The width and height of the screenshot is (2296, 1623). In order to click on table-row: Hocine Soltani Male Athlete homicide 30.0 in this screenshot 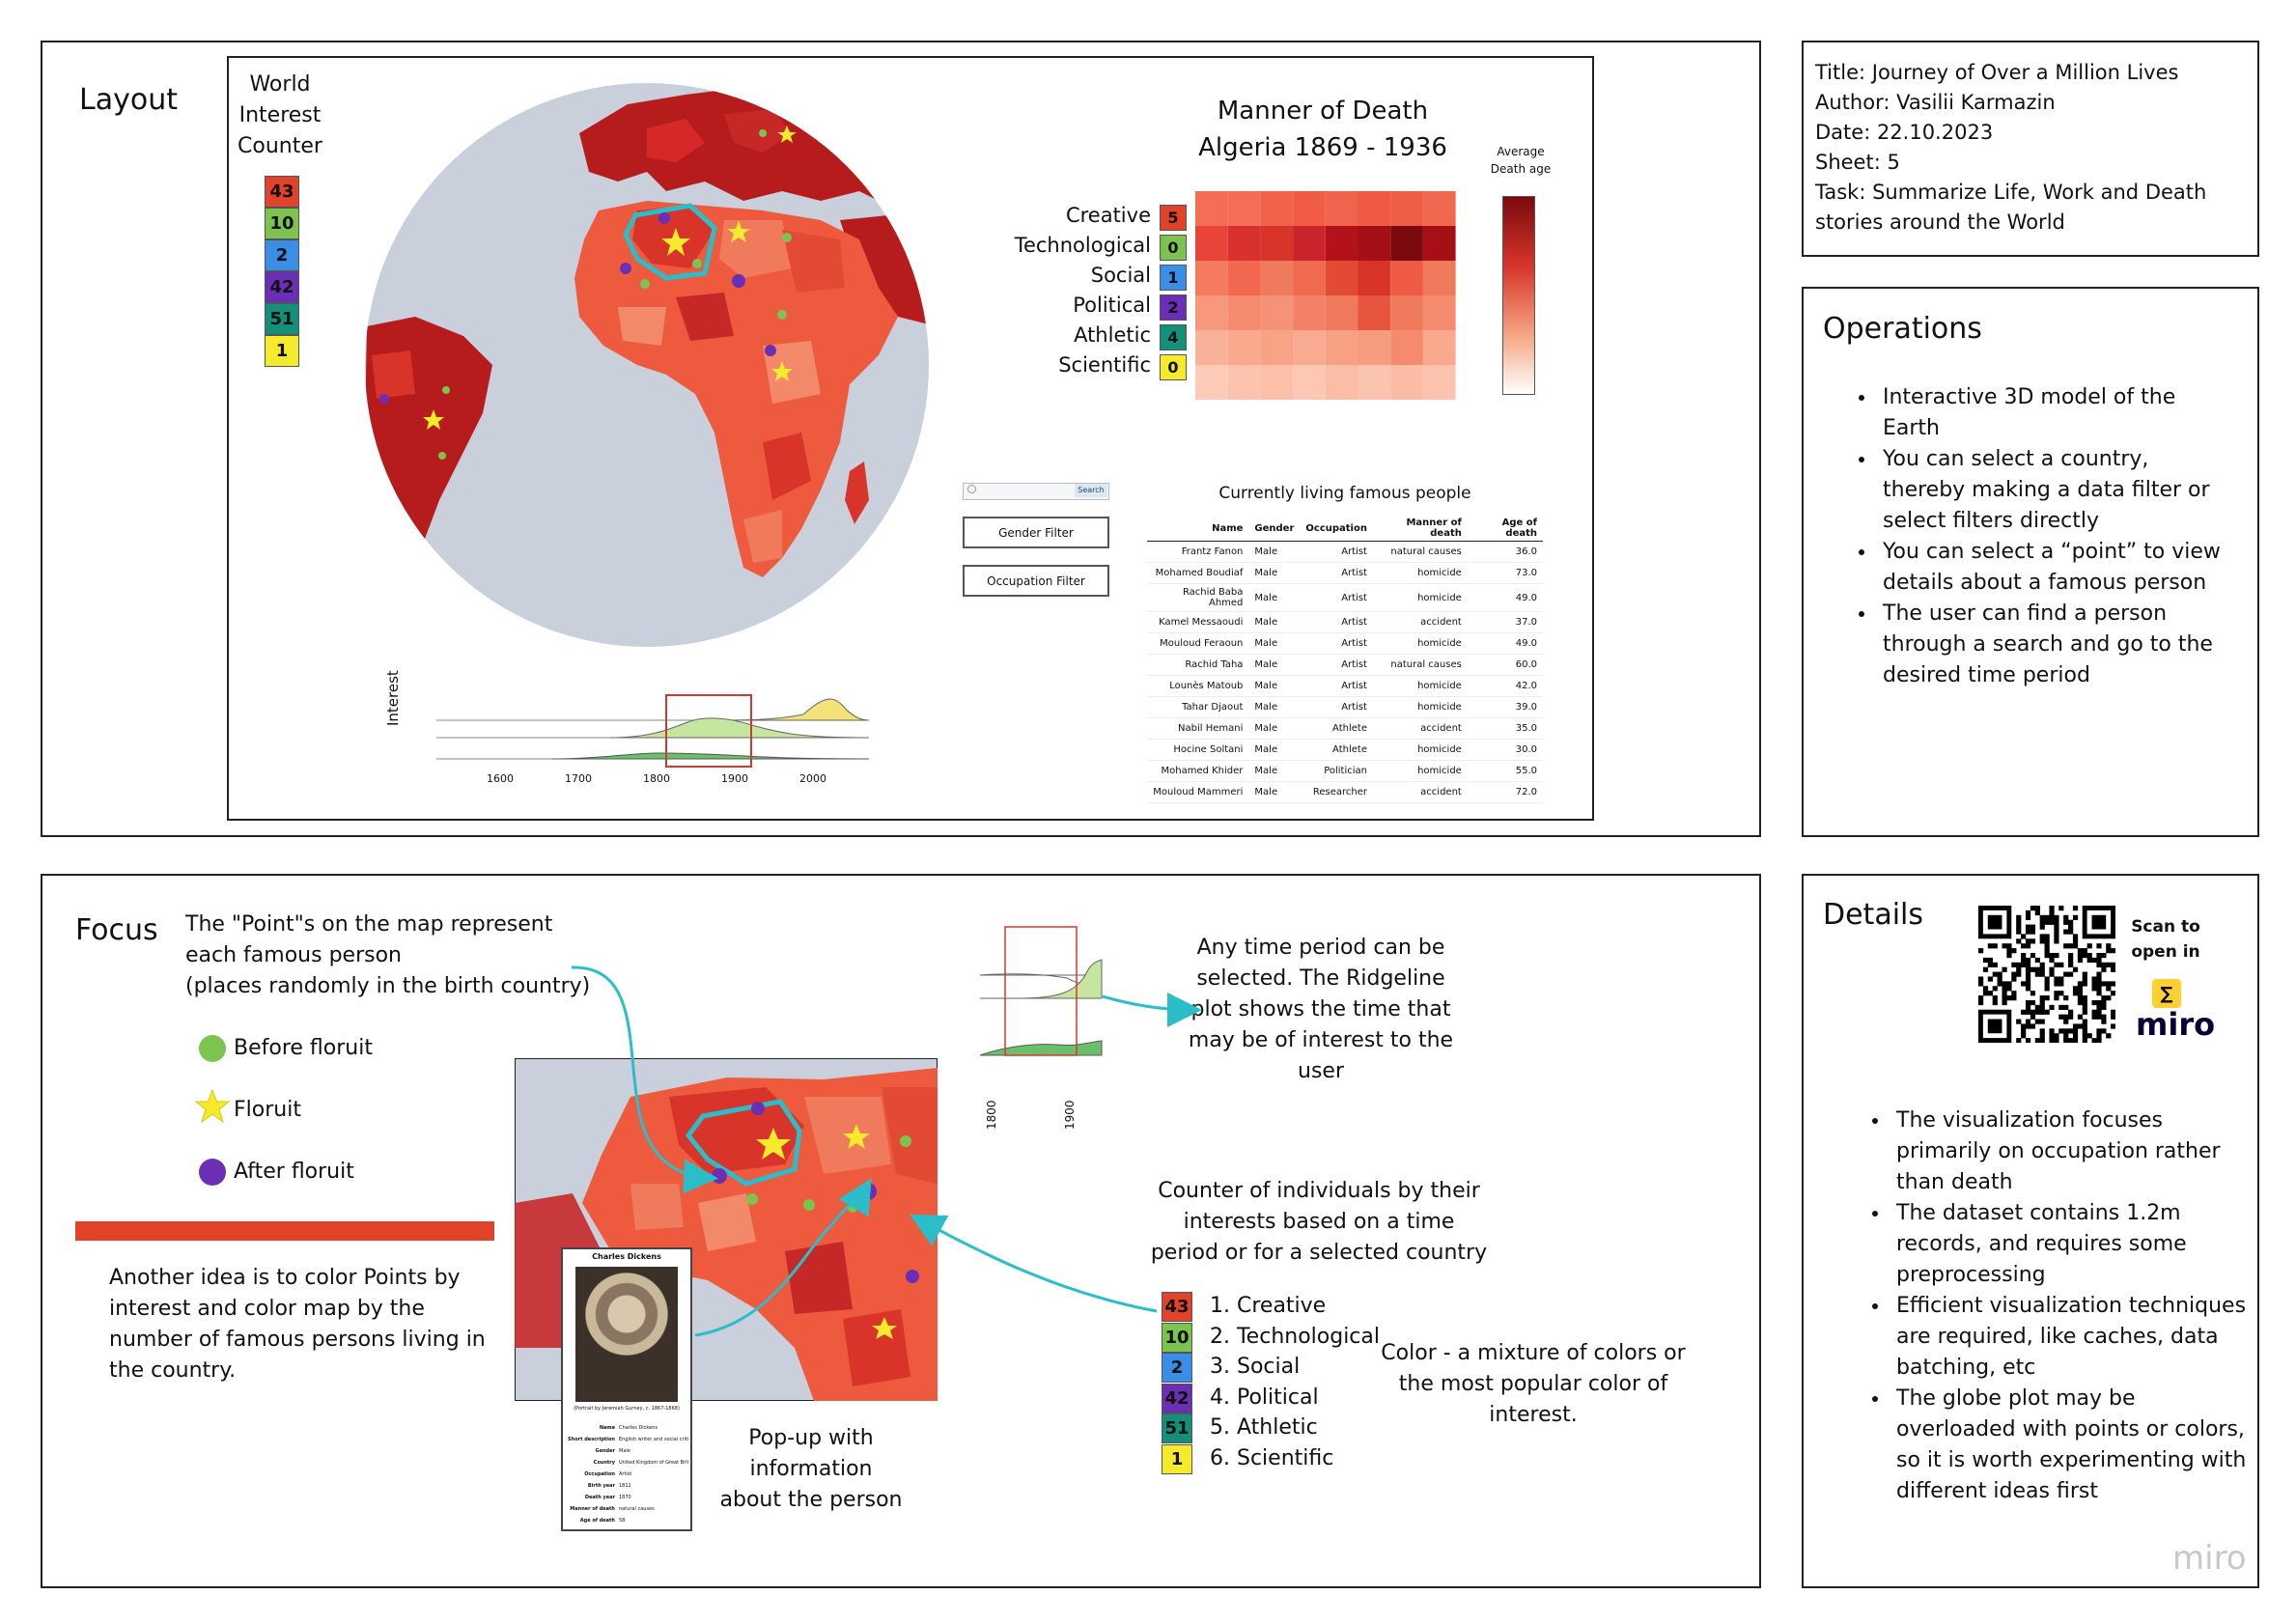, I will do `click(1345, 750)`.